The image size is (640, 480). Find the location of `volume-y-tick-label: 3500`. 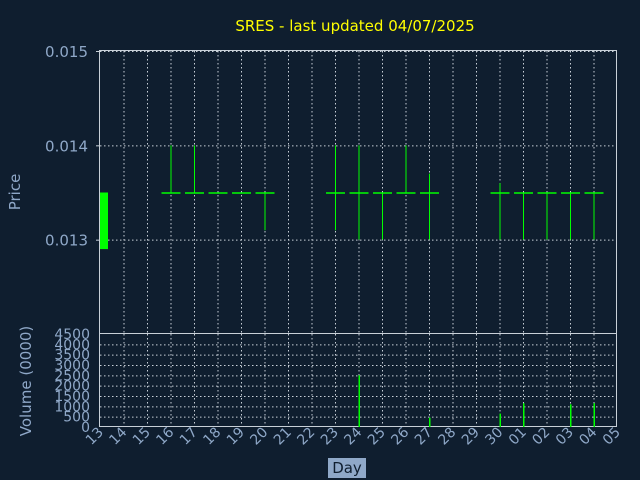

volume-y-tick-label: 3500 is located at coordinates (72, 356).